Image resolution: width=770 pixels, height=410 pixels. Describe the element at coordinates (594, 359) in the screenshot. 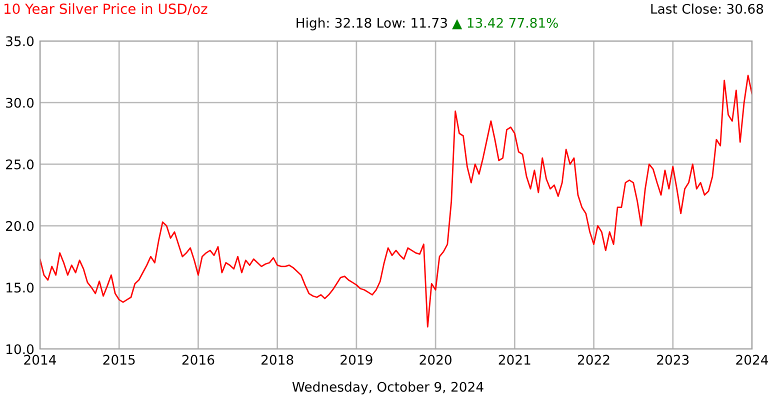

I see `x-tick-label: 2022` at that location.